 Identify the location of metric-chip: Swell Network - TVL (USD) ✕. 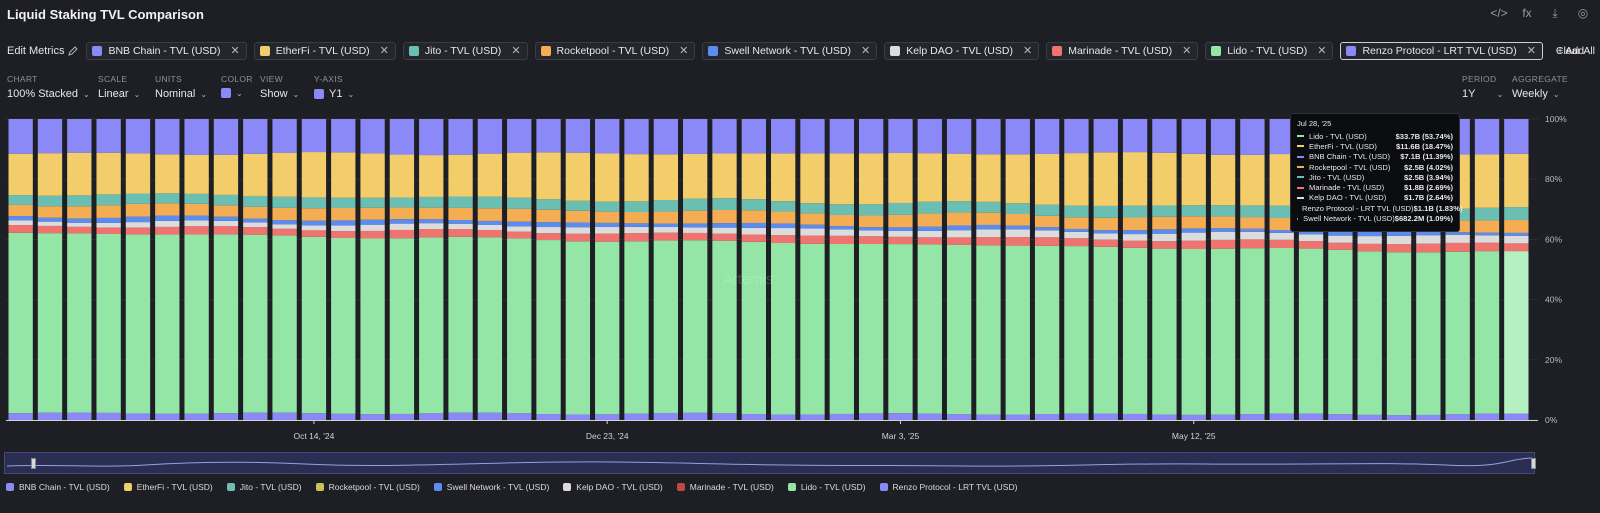
(790, 50).